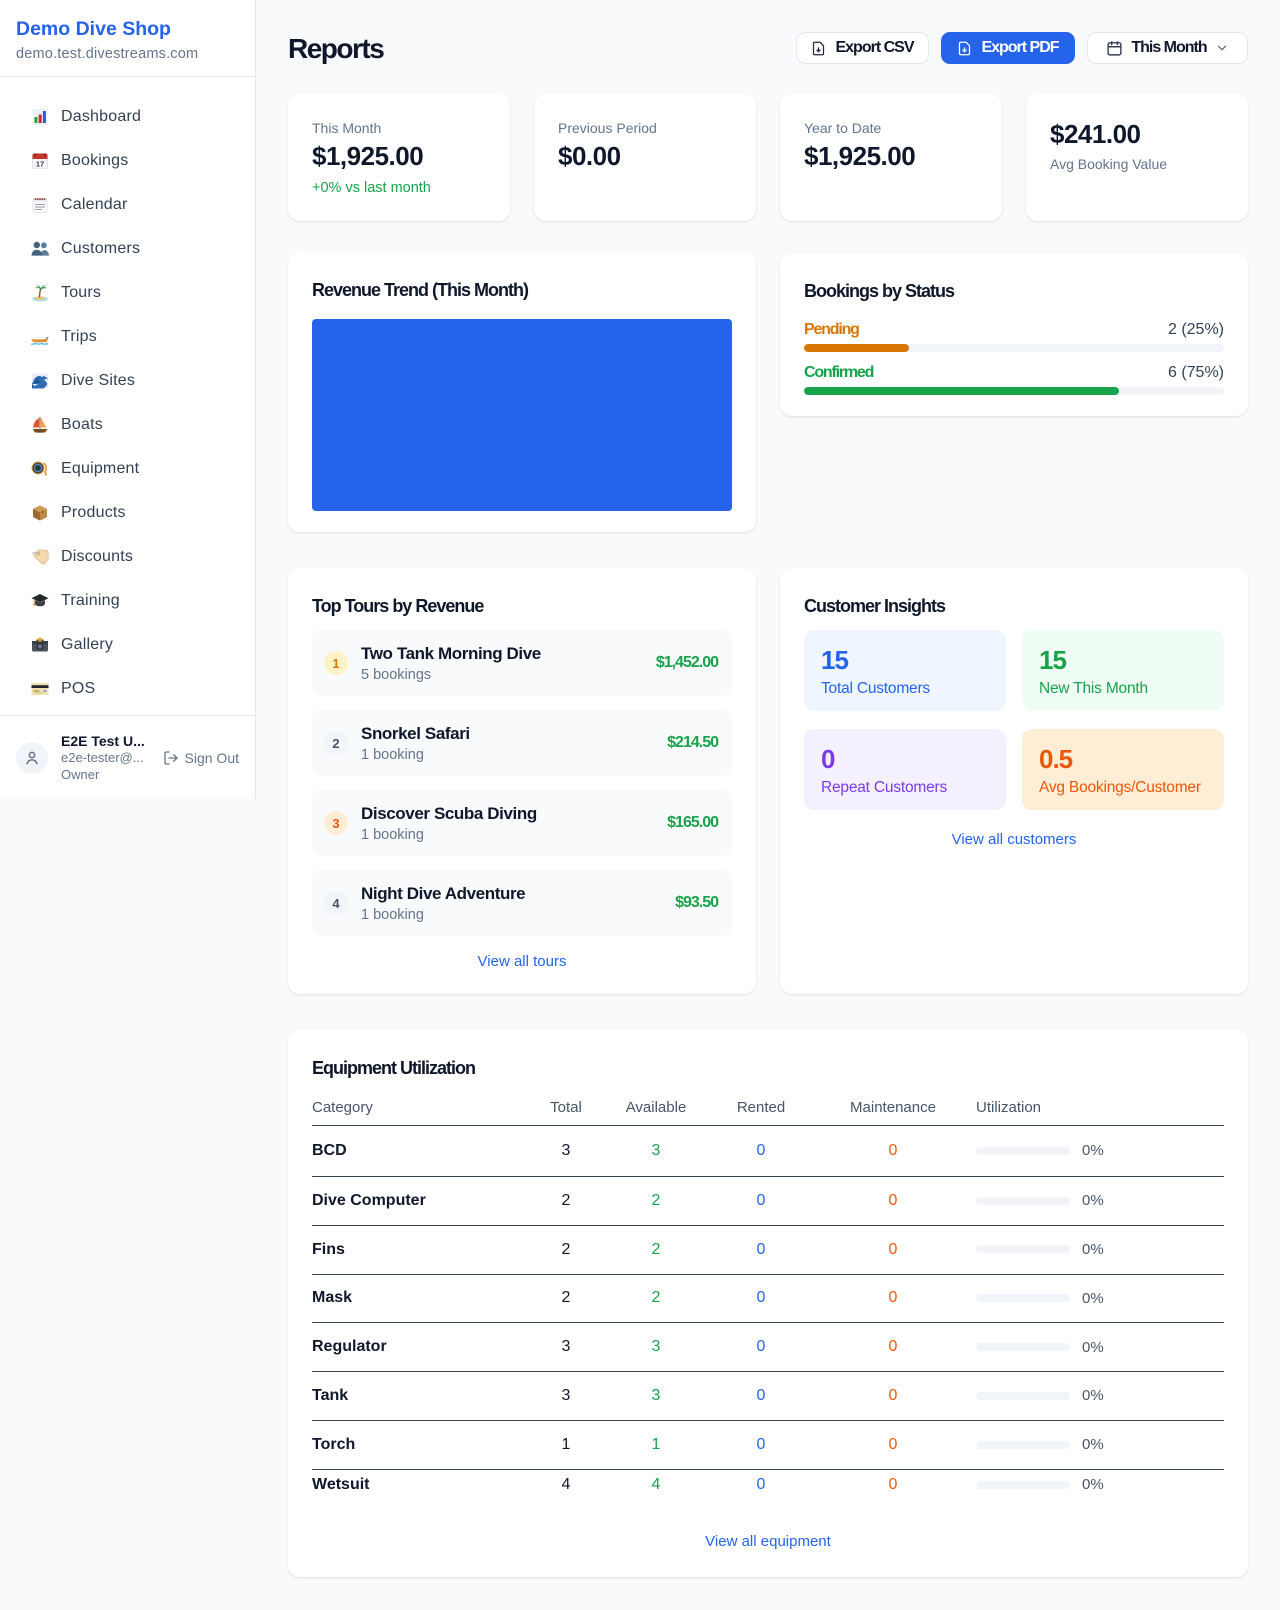 This screenshot has height=1610, width=1280. Describe the element at coordinates (40, 163) in the screenshot. I see `svg-text: 17` at that location.